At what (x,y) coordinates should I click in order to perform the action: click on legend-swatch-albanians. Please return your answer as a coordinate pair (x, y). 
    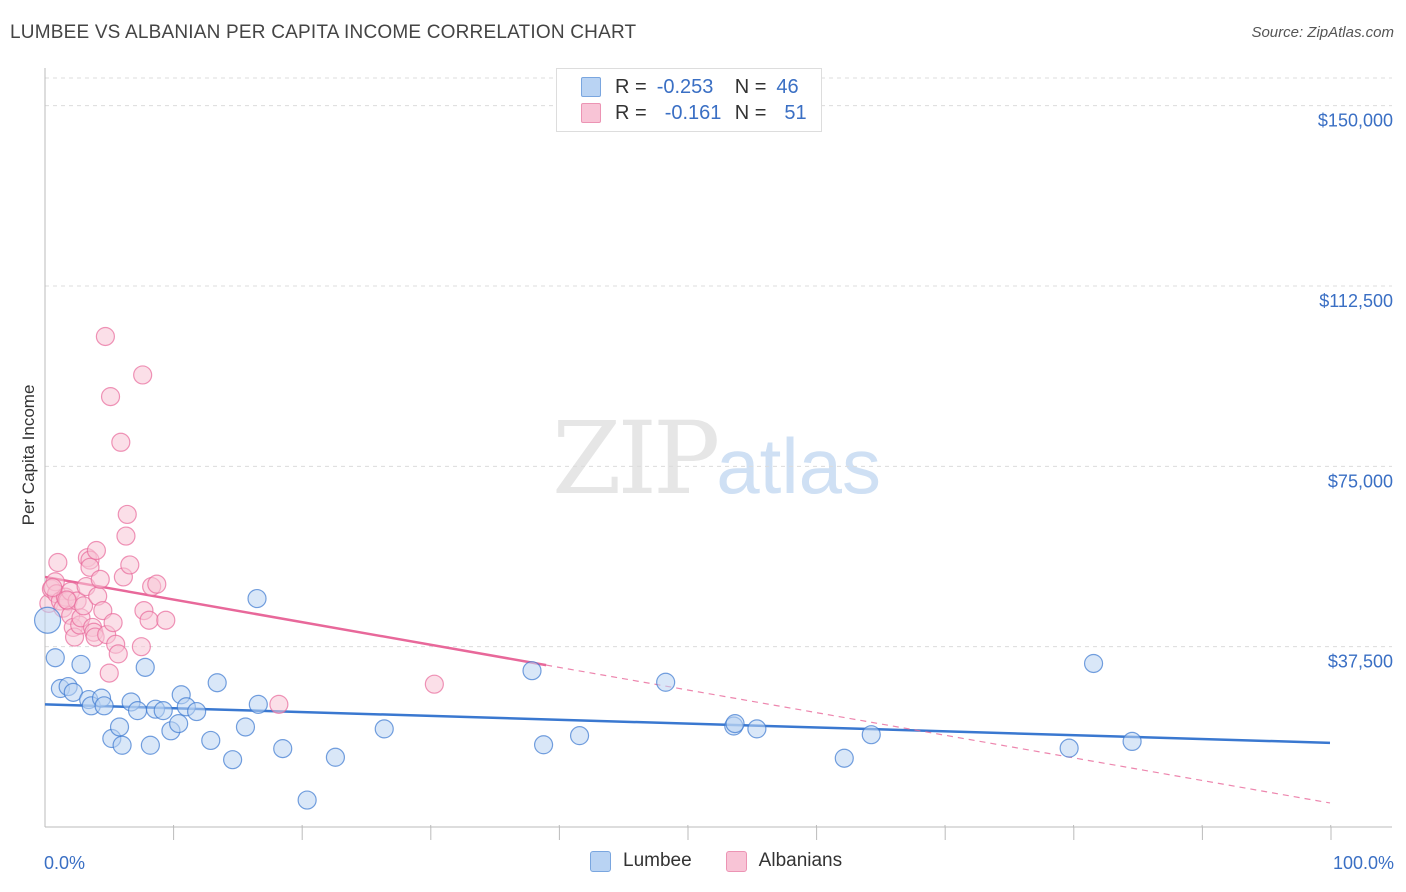
    Looking at the image, I should click on (591, 113).